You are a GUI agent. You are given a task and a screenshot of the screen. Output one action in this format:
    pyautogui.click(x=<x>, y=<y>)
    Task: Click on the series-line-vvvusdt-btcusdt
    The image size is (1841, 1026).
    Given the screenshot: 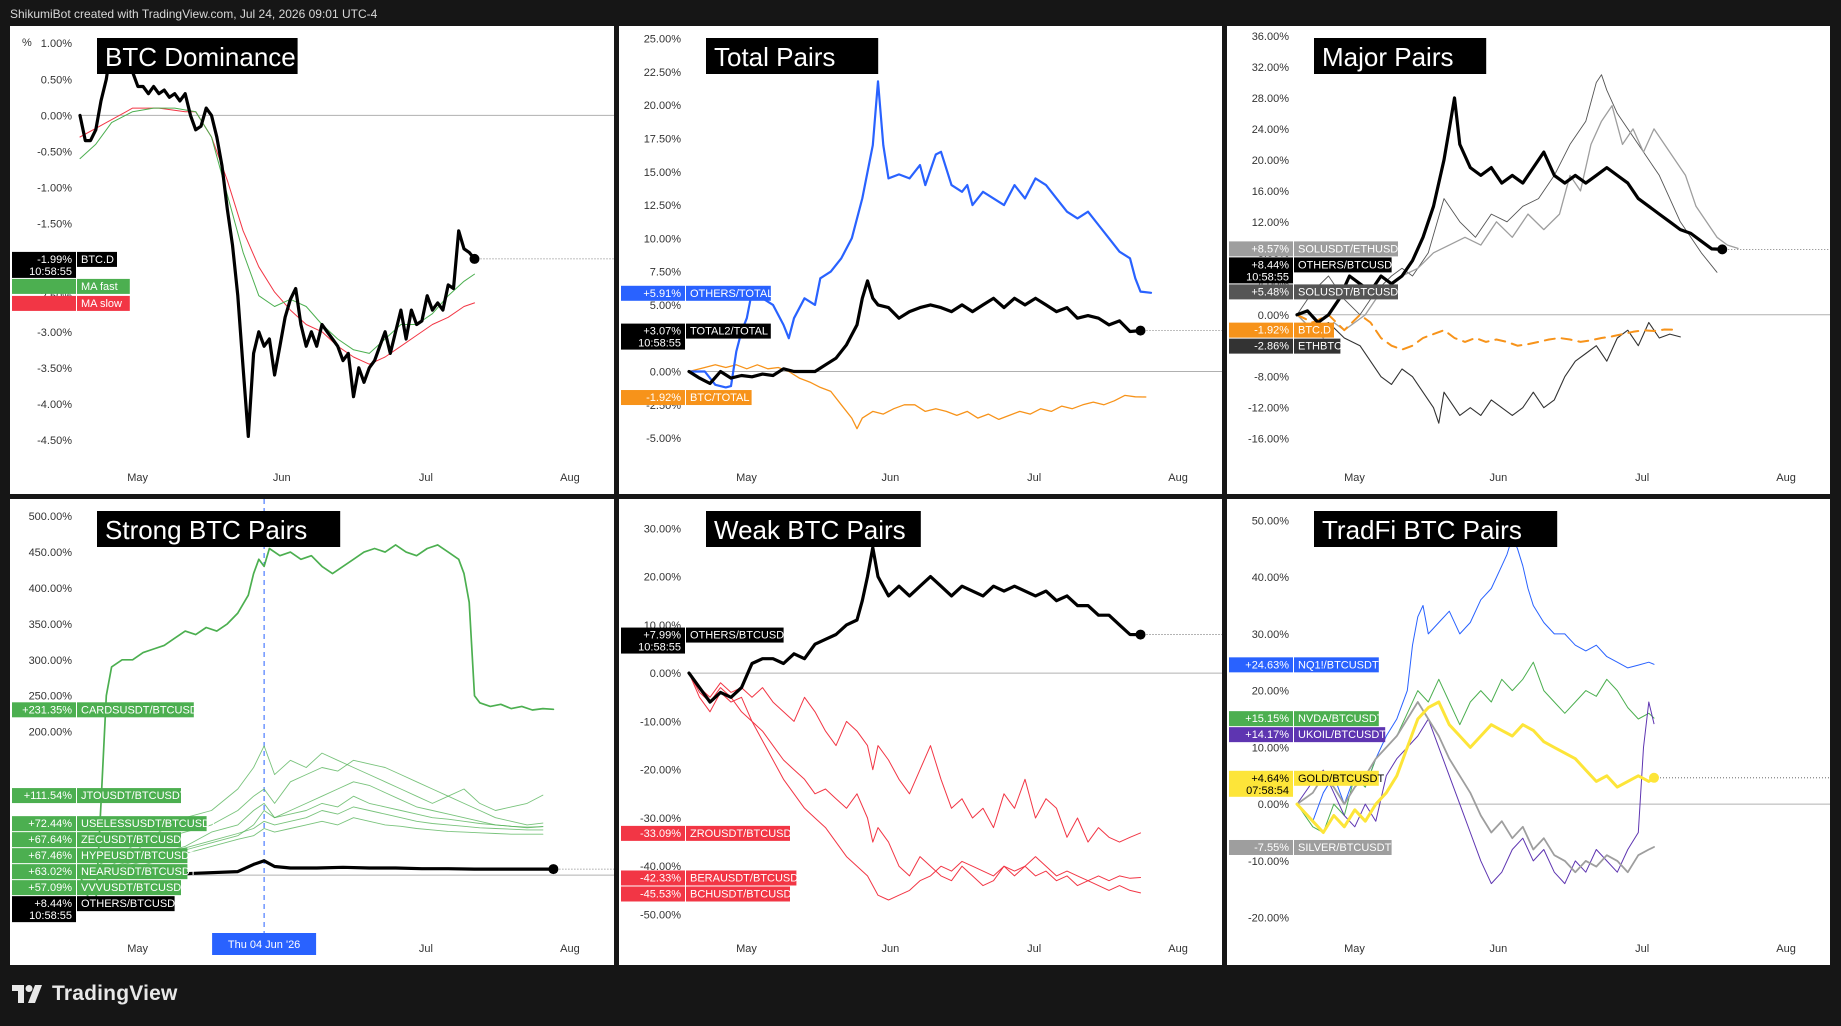 What is the action you would take?
    pyautogui.click(x=311, y=846)
    